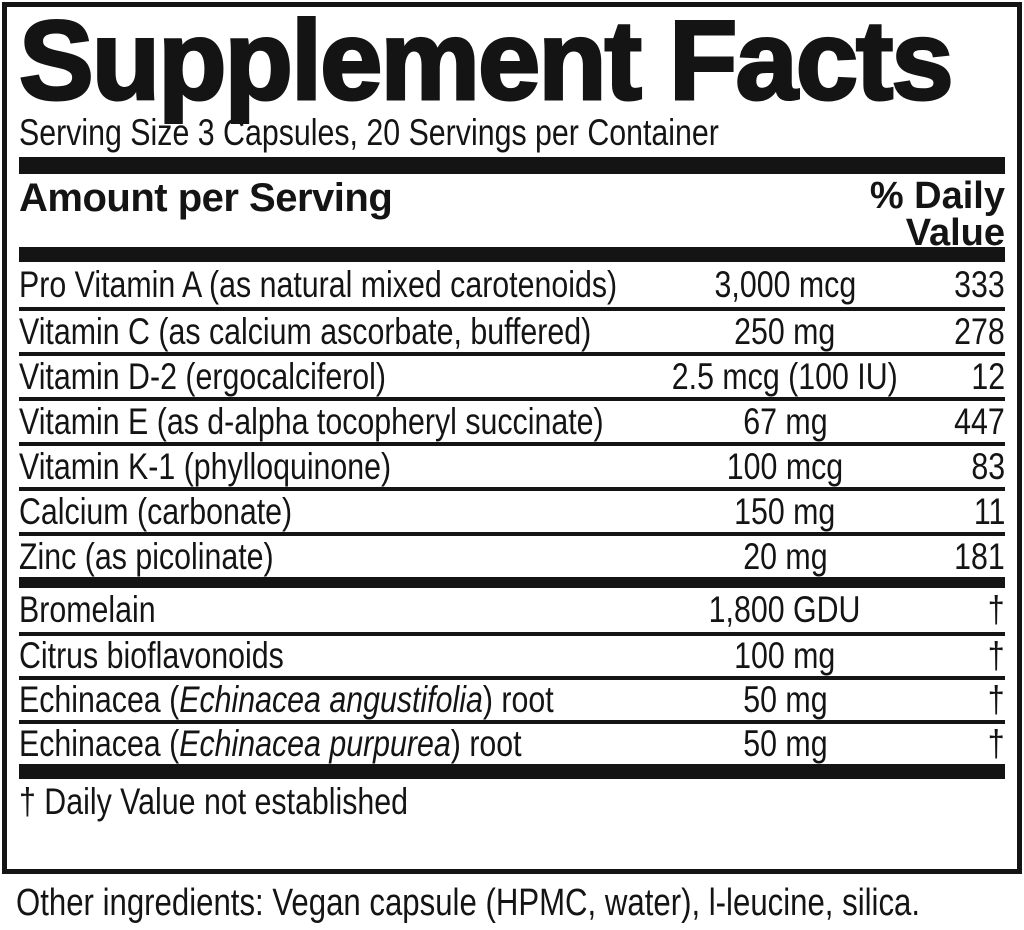 Image resolution: width=1024 pixels, height=930 pixels. Describe the element at coordinates (203, 376) in the screenshot. I see `nutrient-name: Vitamin D-2 (ergocalciferol)` at that location.